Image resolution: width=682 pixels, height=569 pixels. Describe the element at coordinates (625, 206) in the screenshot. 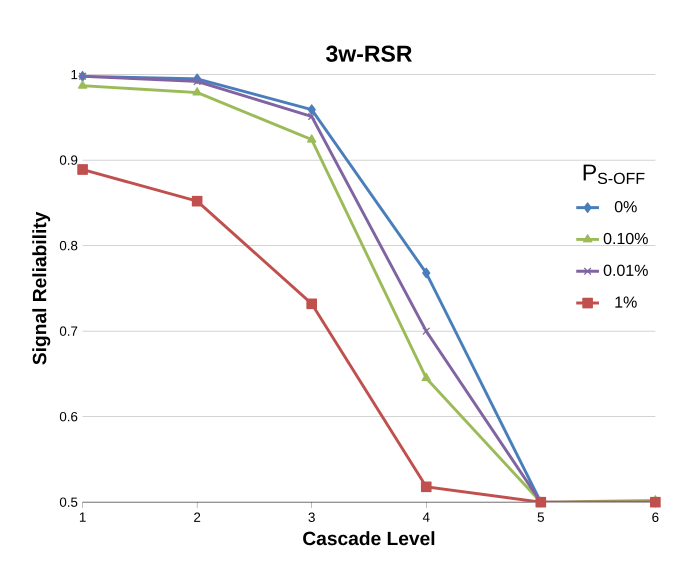

I see `legend-label: 0%` at that location.